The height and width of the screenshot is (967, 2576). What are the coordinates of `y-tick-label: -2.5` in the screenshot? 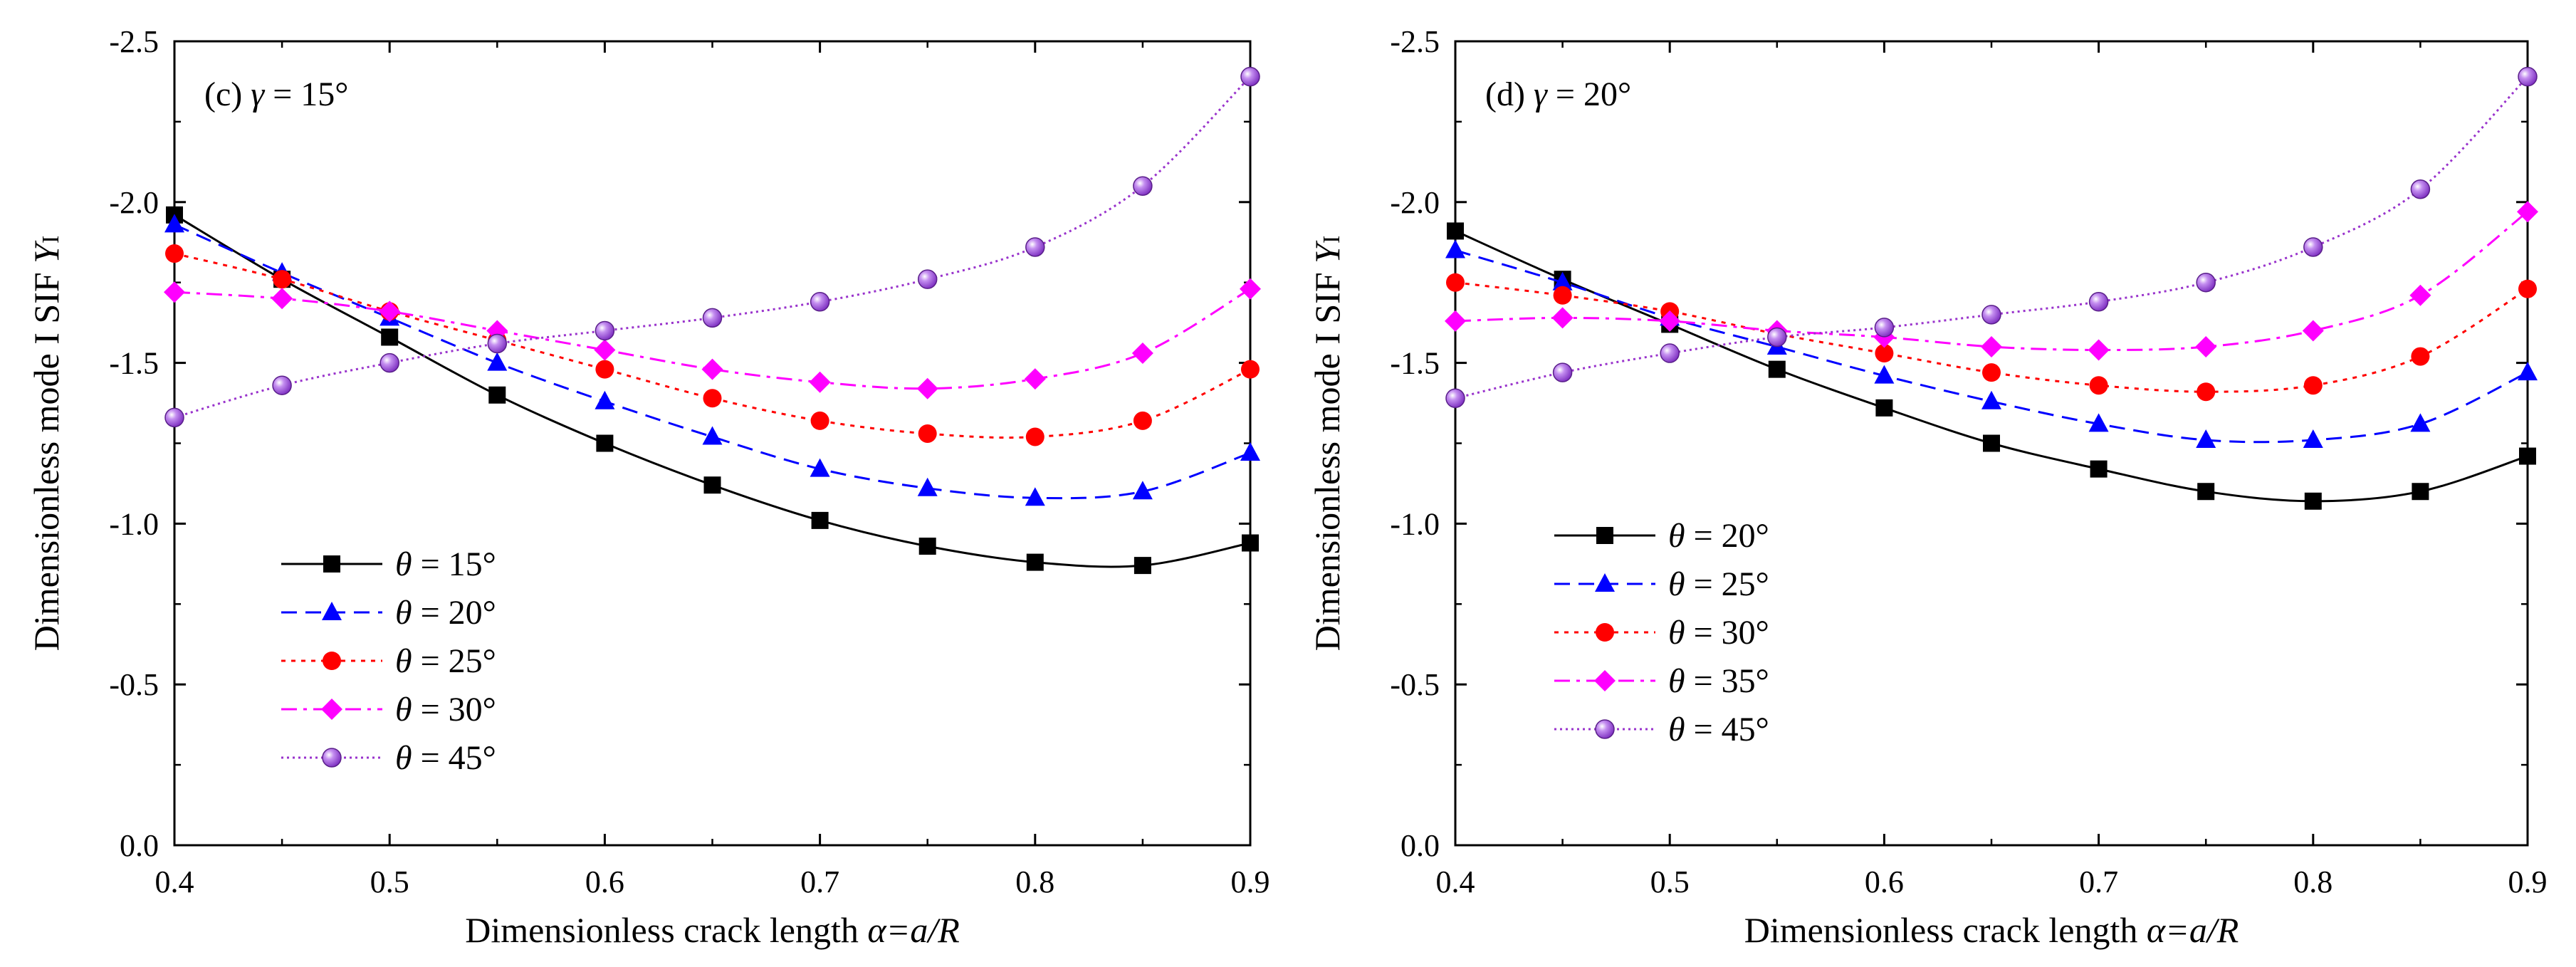 It's located at (134, 41).